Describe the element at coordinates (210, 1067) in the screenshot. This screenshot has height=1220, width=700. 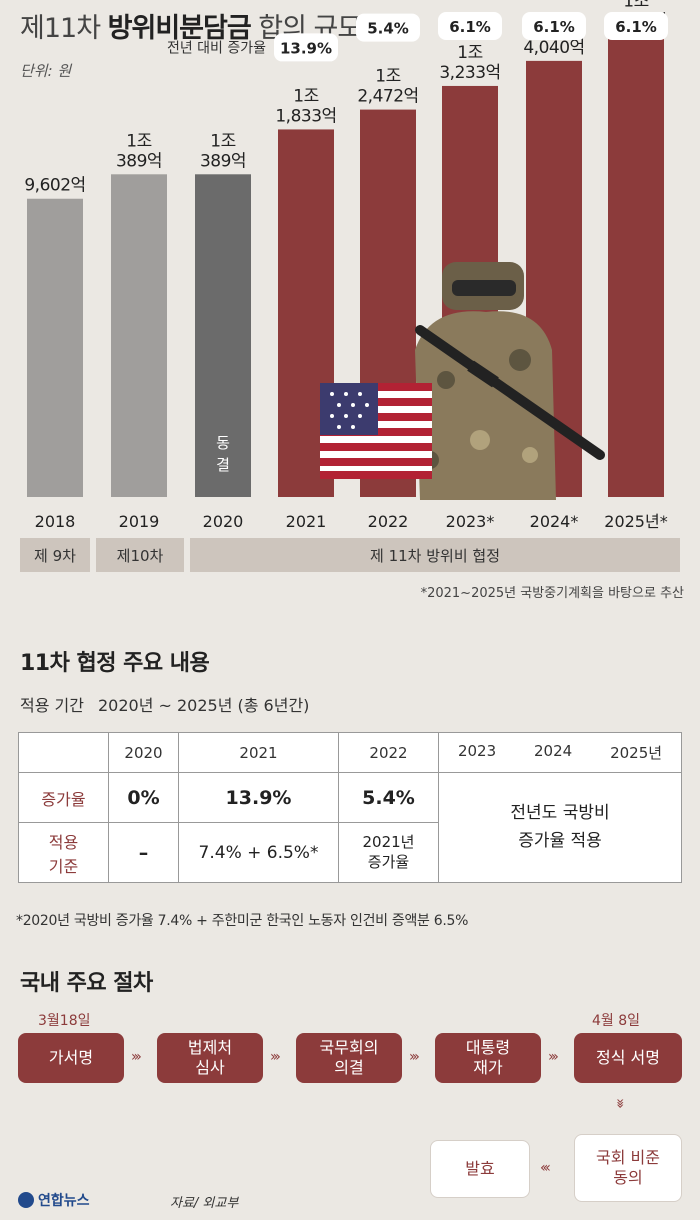
I see `step-legislation-review-2: 심사` at that location.